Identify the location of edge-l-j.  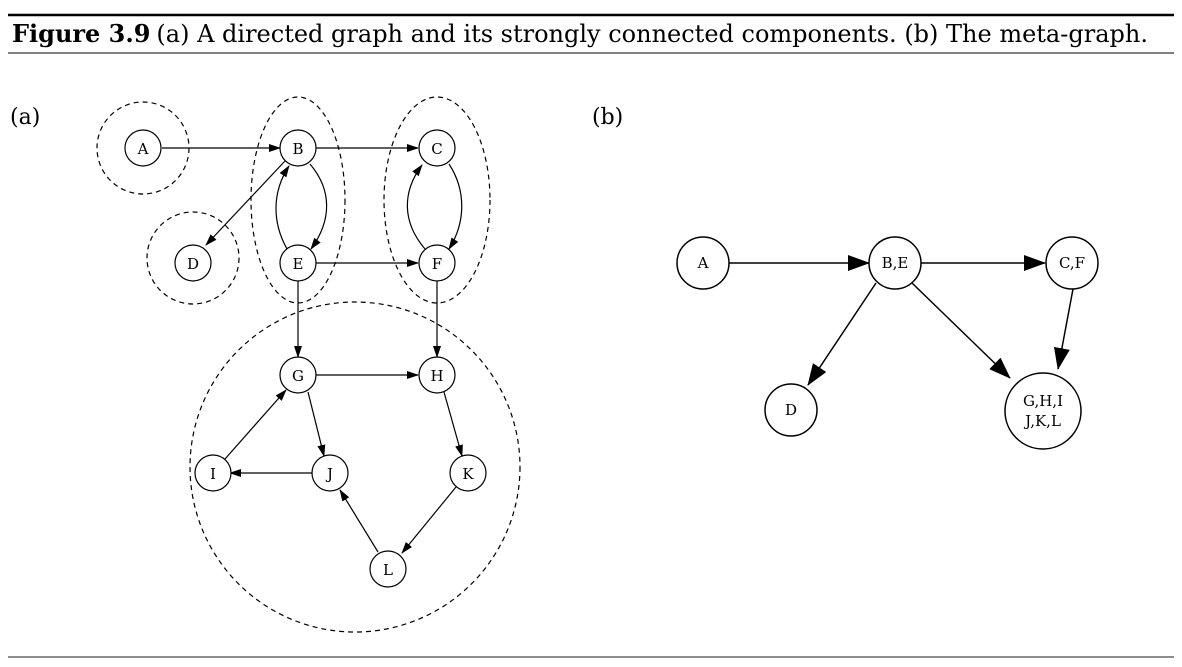
(359, 521).